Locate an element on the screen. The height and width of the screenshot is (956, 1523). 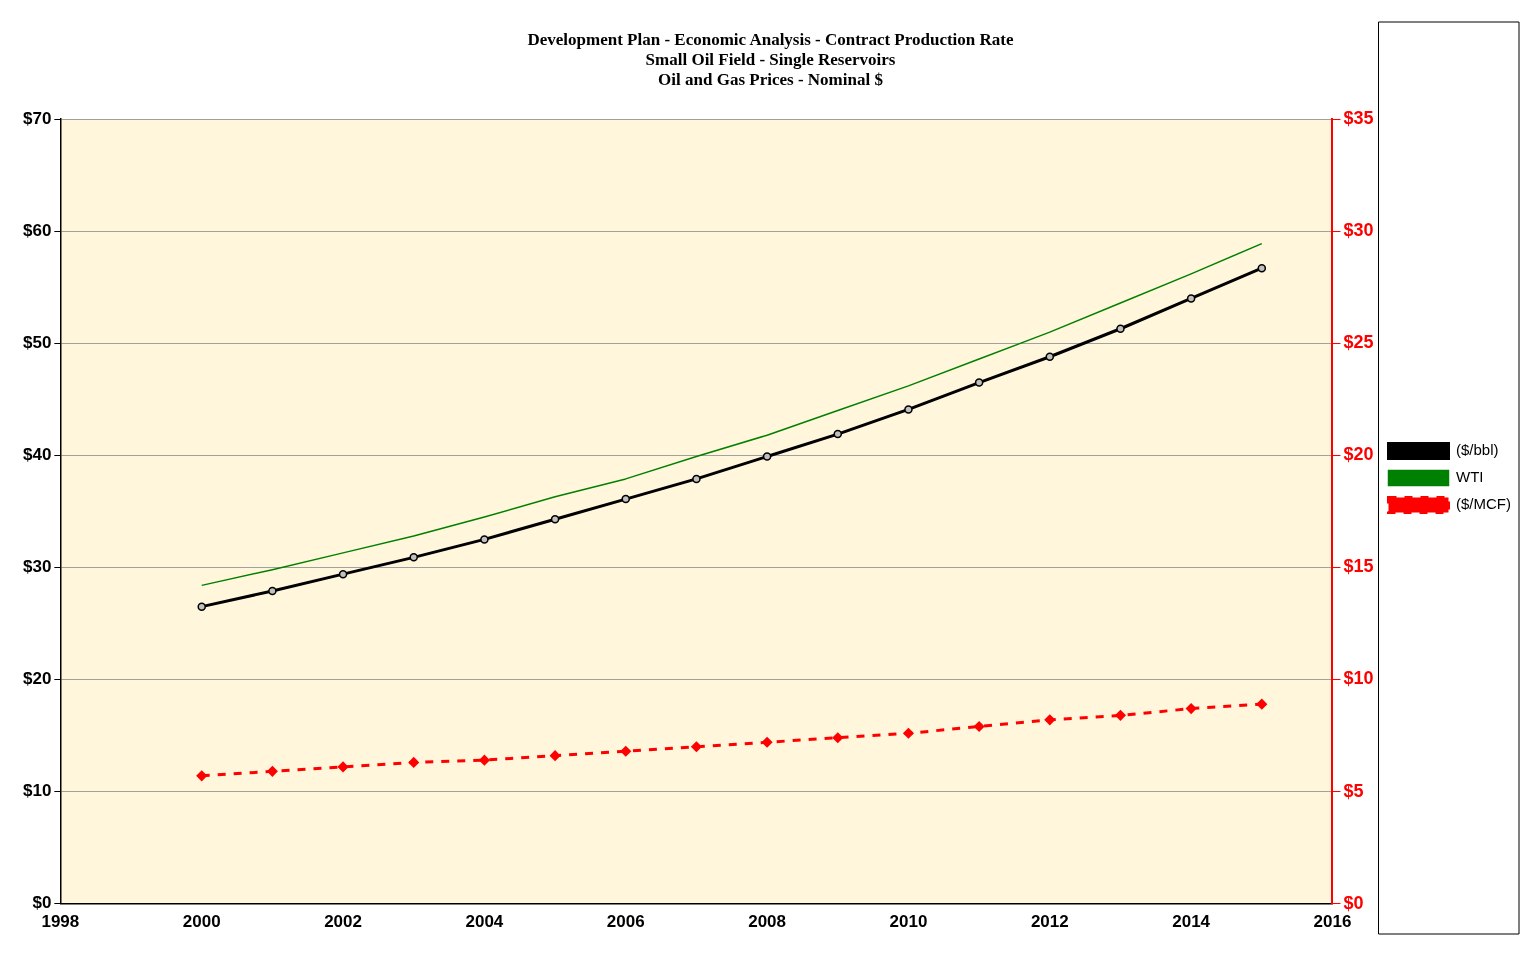
legend-label: ($/bbl) is located at coordinates (1477, 450).